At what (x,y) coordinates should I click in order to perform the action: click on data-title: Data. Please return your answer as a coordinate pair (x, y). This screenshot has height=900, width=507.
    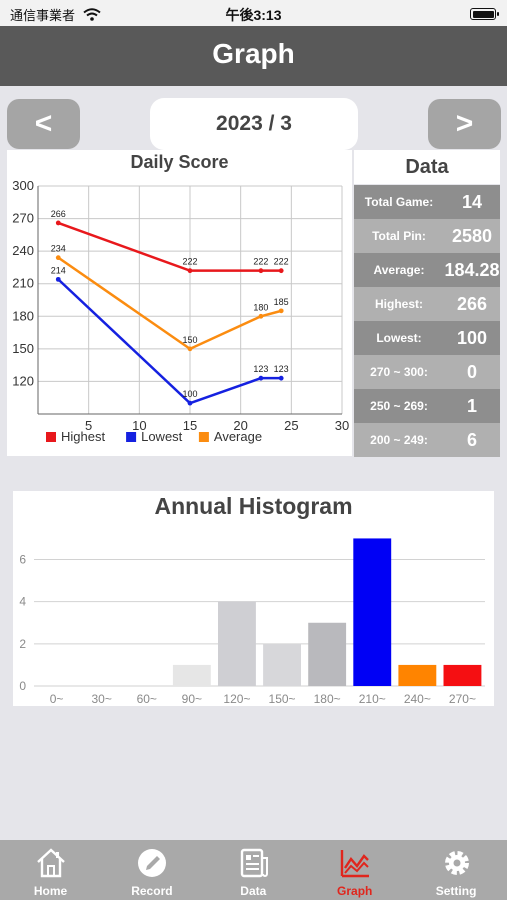
    Looking at the image, I should click on (427, 167).